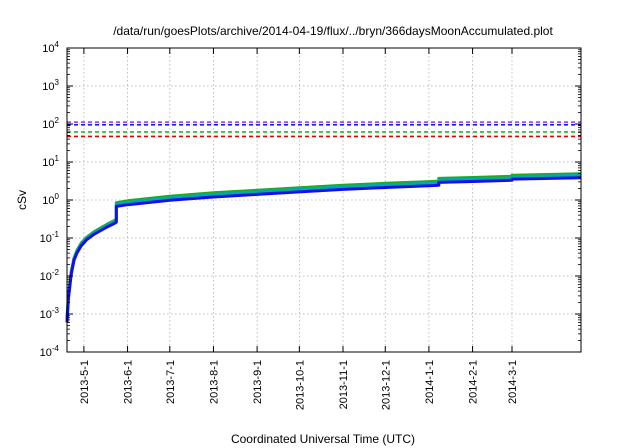  I want to click on x-tick-label: 2013-5-1, so click(85, 382).